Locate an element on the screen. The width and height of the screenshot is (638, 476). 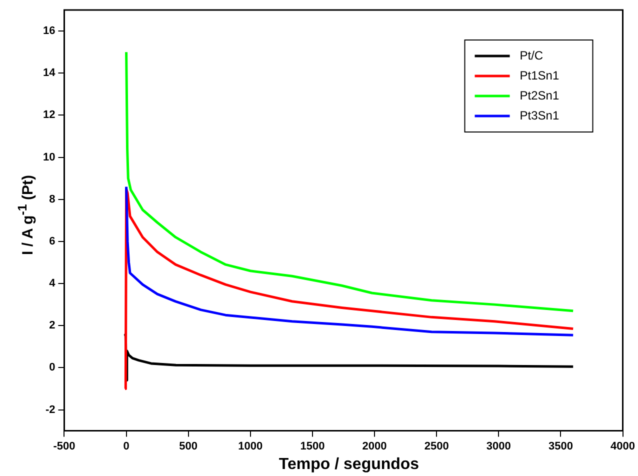
legend-label: Pt/C is located at coordinates (532, 55).